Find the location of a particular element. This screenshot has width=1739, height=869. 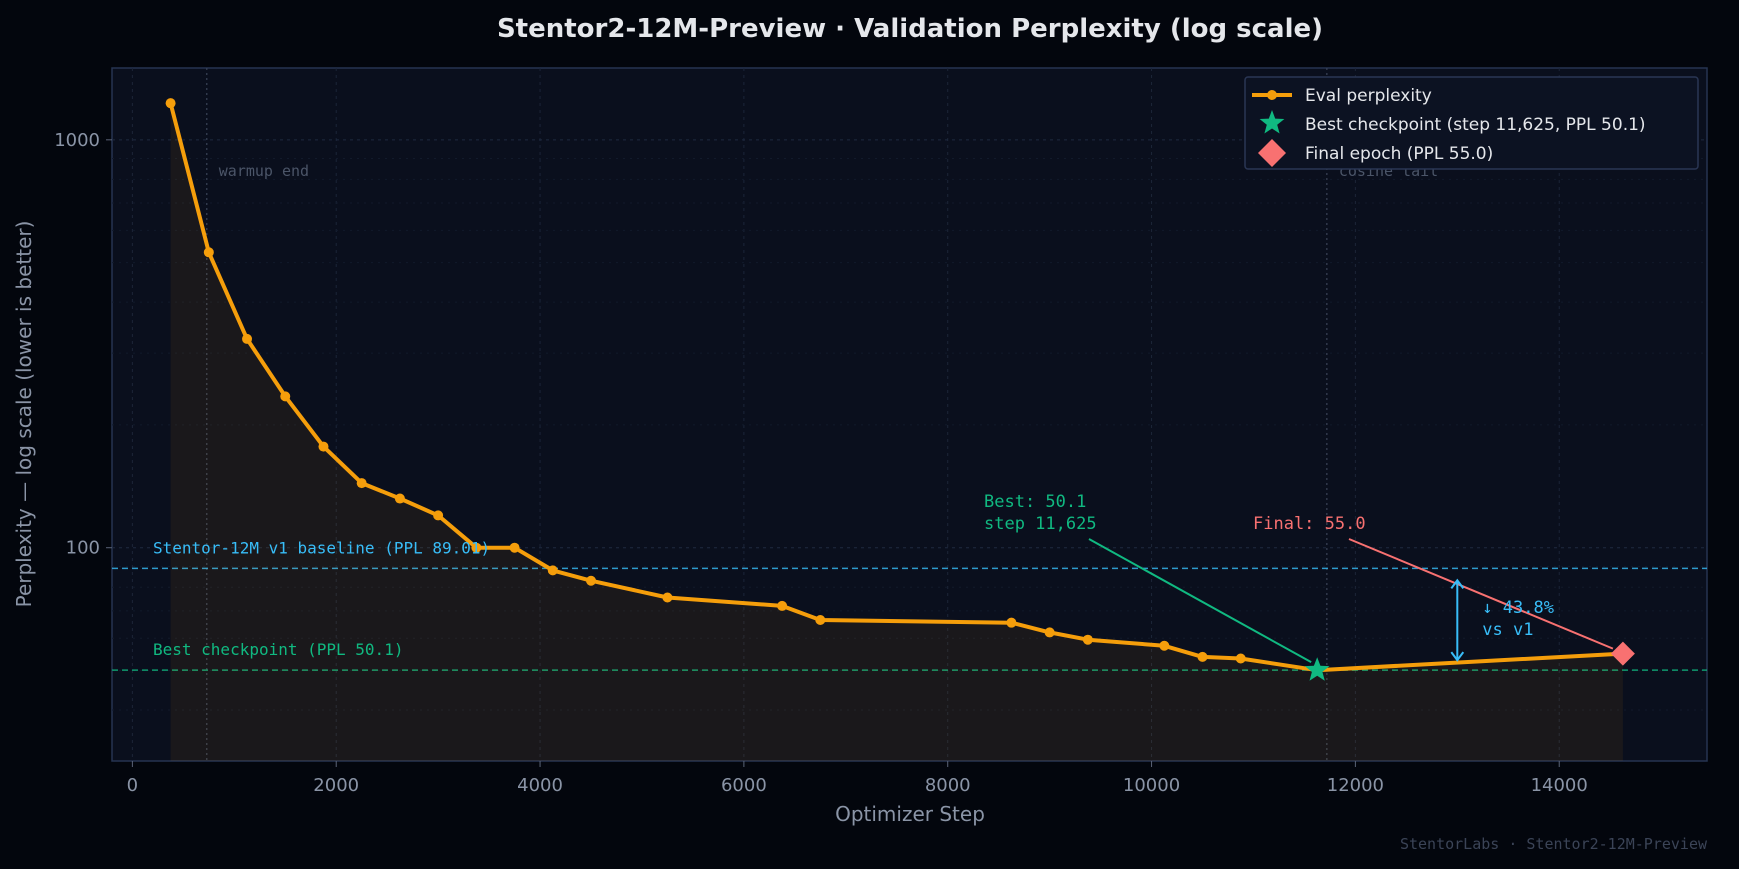

y-axis-ticks: 100 1000 is located at coordinates (83, 344).